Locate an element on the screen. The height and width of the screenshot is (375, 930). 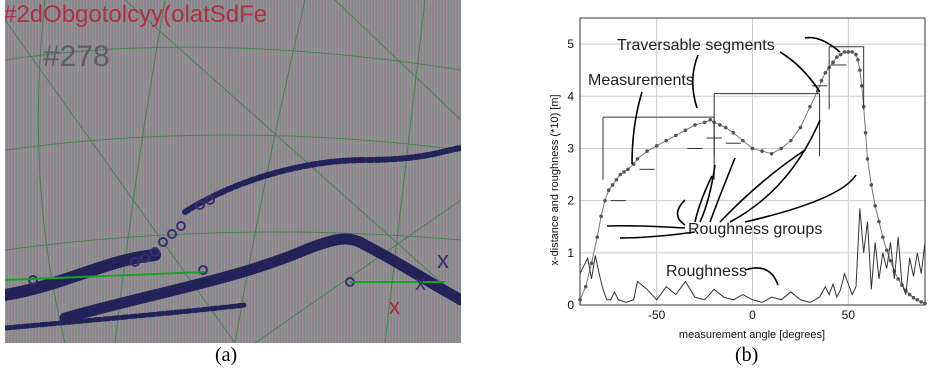
track-bottom is located at coordinates (126, 316).